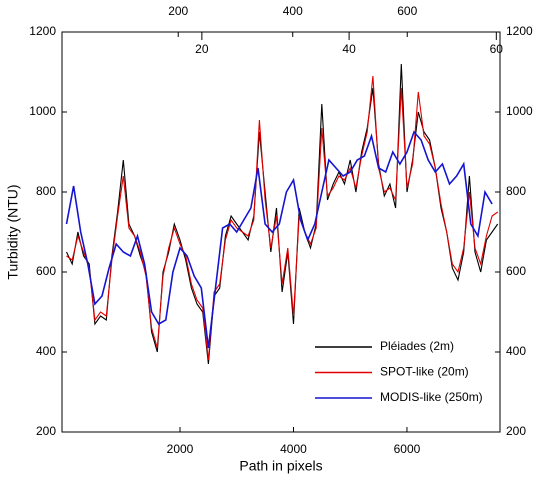 The image size is (550, 483). I want to click on y2-tick-label: 1000, so click(519, 111).